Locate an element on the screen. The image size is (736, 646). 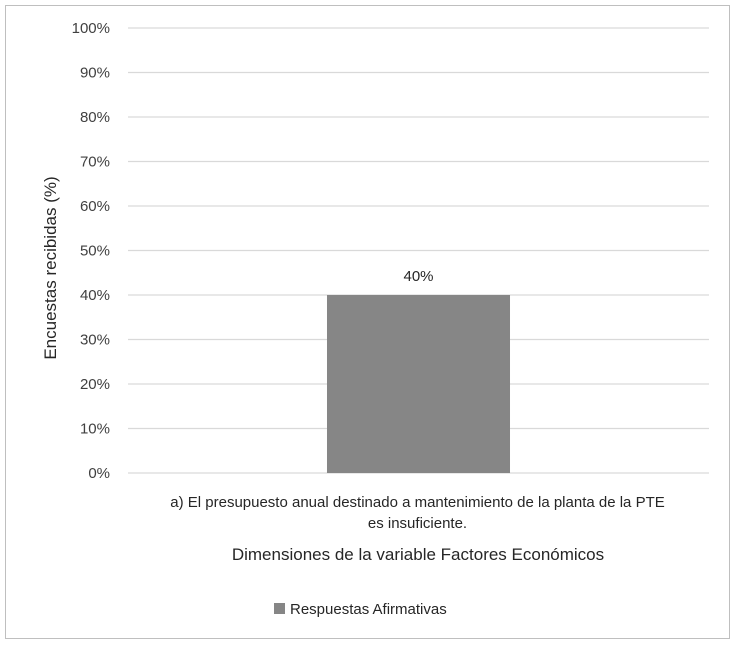
bars is located at coordinates (418, 384).